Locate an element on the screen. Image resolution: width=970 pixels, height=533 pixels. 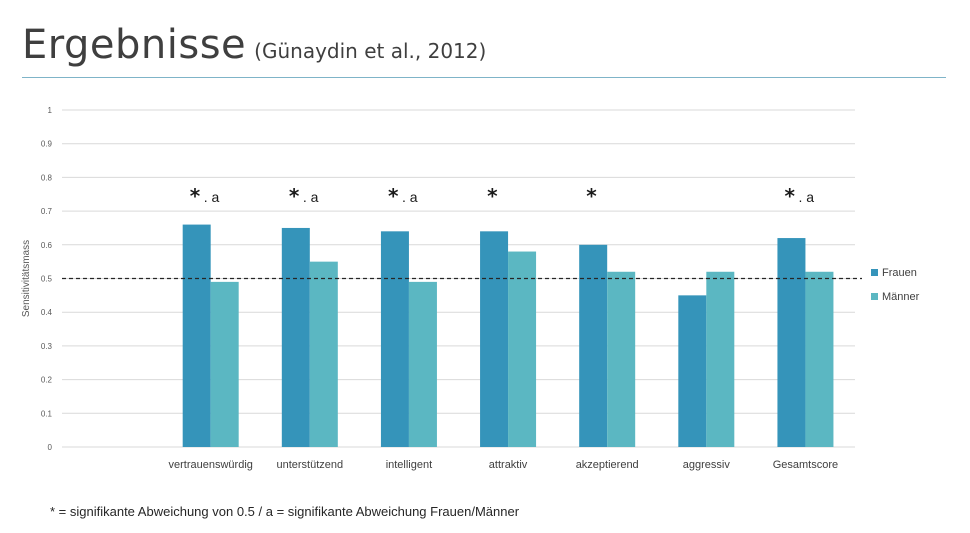
legend-label: Frauen is located at coordinates (899, 273).